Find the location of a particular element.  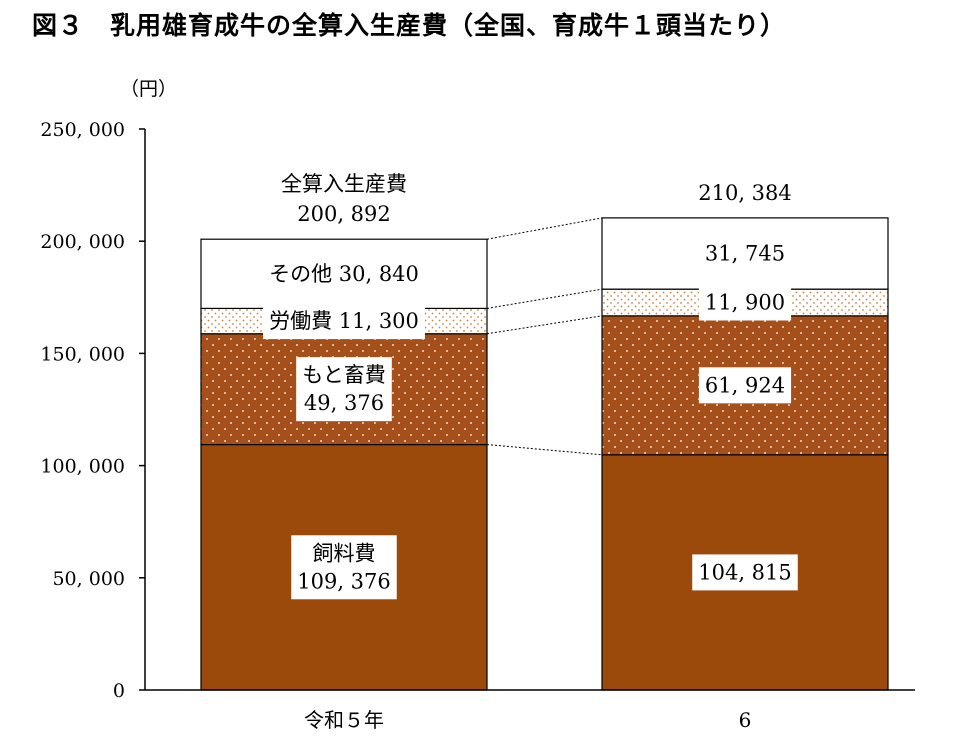

calf-cost-label: 61, 924 is located at coordinates (745, 385).